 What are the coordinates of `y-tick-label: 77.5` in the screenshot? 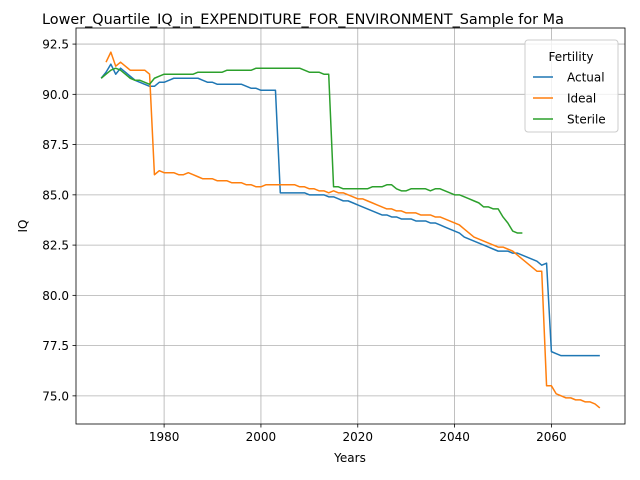 It's located at (55, 346).